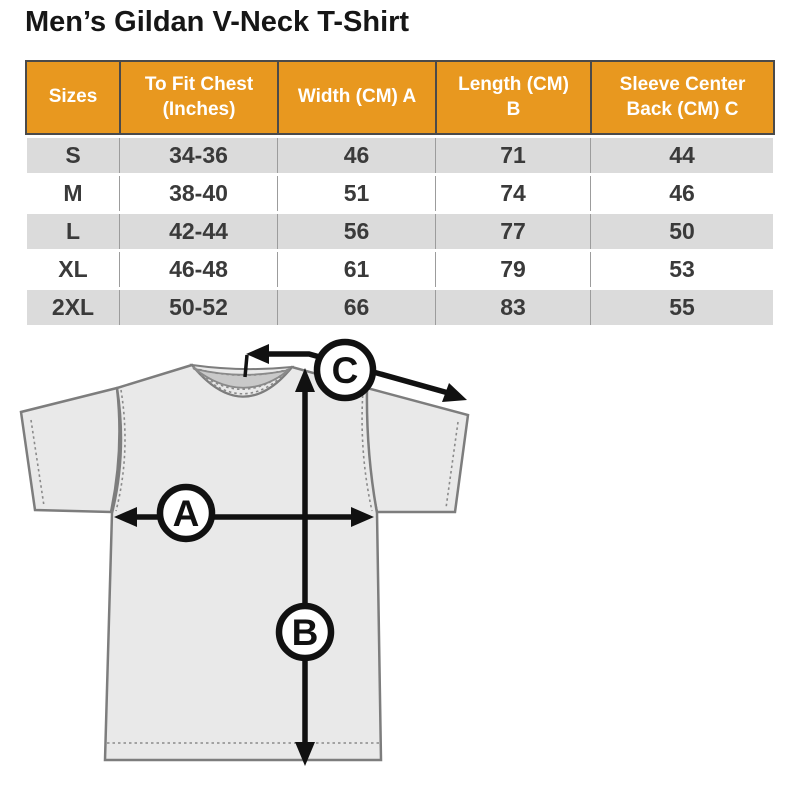 The width and height of the screenshot is (800, 791). Describe the element at coordinates (681, 193) in the screenshot. I see `cell-sleeve: 46` at that location.